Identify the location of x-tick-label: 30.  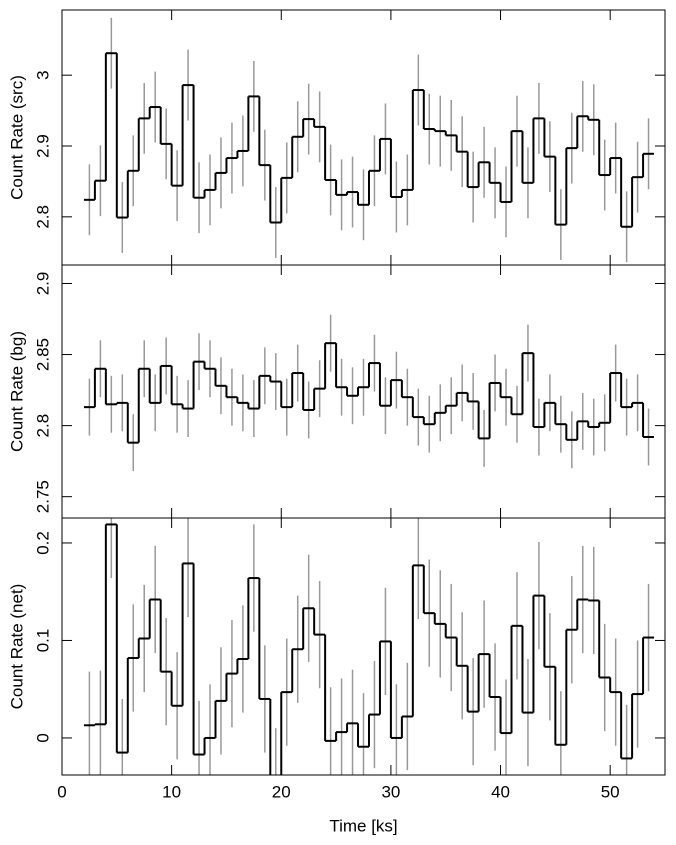
(390, 791).